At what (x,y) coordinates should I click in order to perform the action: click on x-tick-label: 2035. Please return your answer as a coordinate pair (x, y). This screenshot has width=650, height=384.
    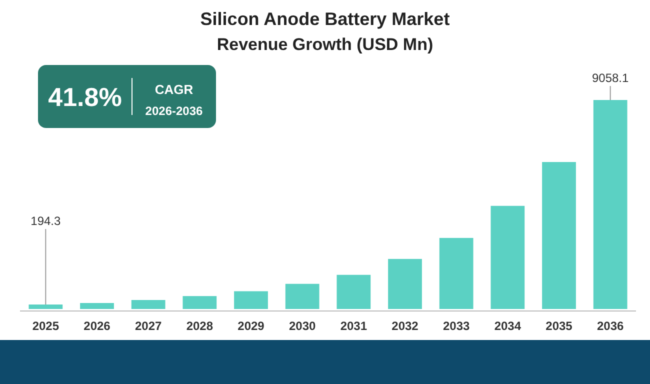
    Looking at the image, I should click on (559, 326).